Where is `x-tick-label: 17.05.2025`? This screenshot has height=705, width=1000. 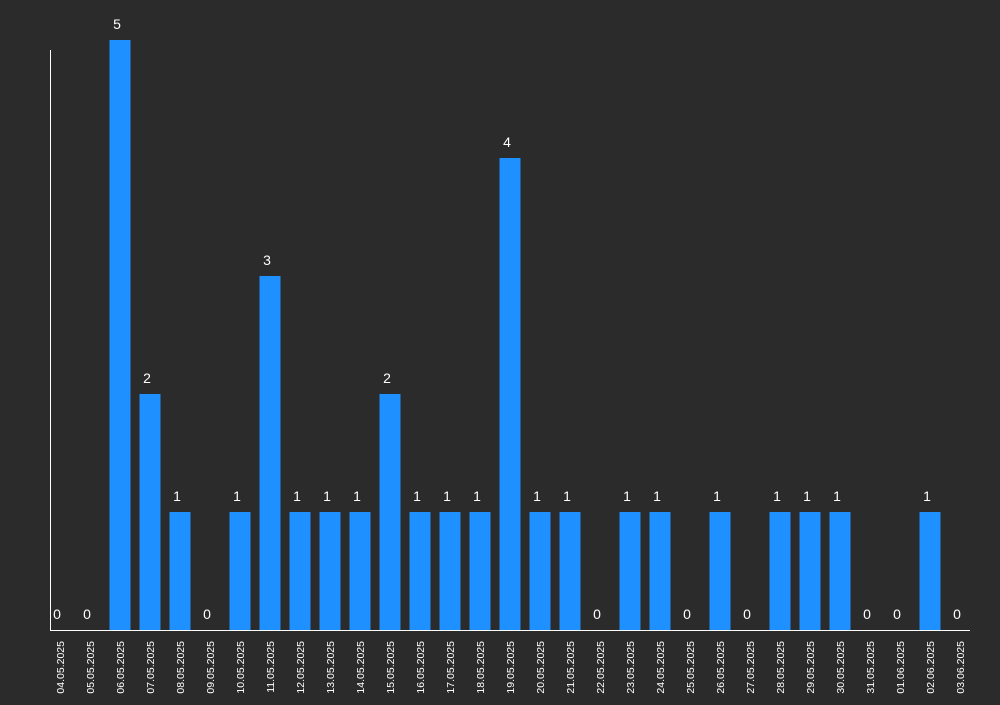 x-tick-label: 17.05.2025 is located at coordinates (451, 667).